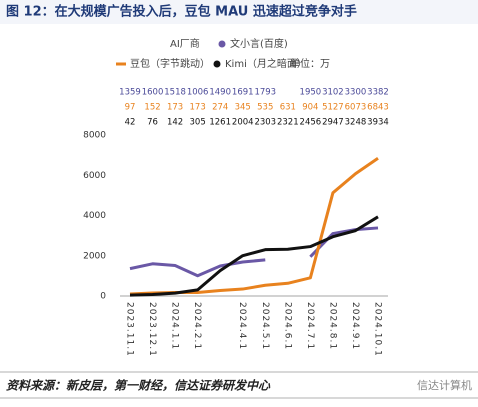  I want to click on x-tick-label: 2024.7.1, so click(310, 326).